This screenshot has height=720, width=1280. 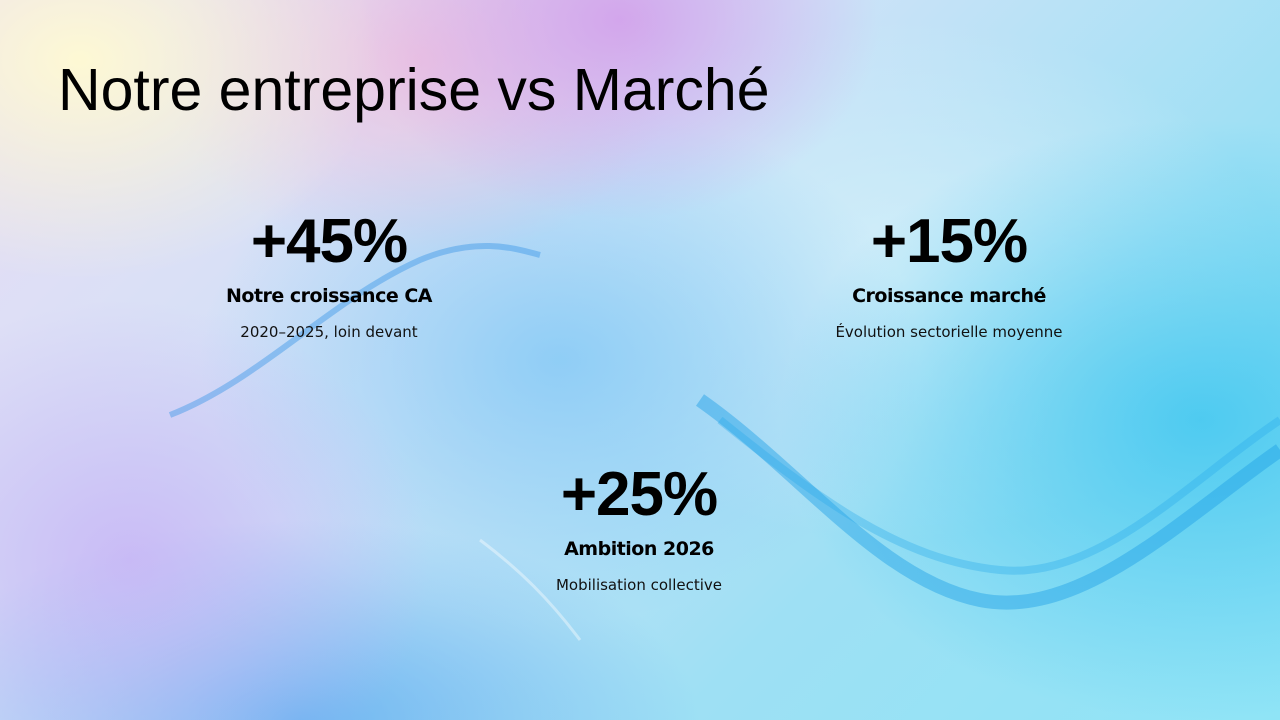 I want to click on stat-label: Notre croissance CA, so click(x=329, y=296).